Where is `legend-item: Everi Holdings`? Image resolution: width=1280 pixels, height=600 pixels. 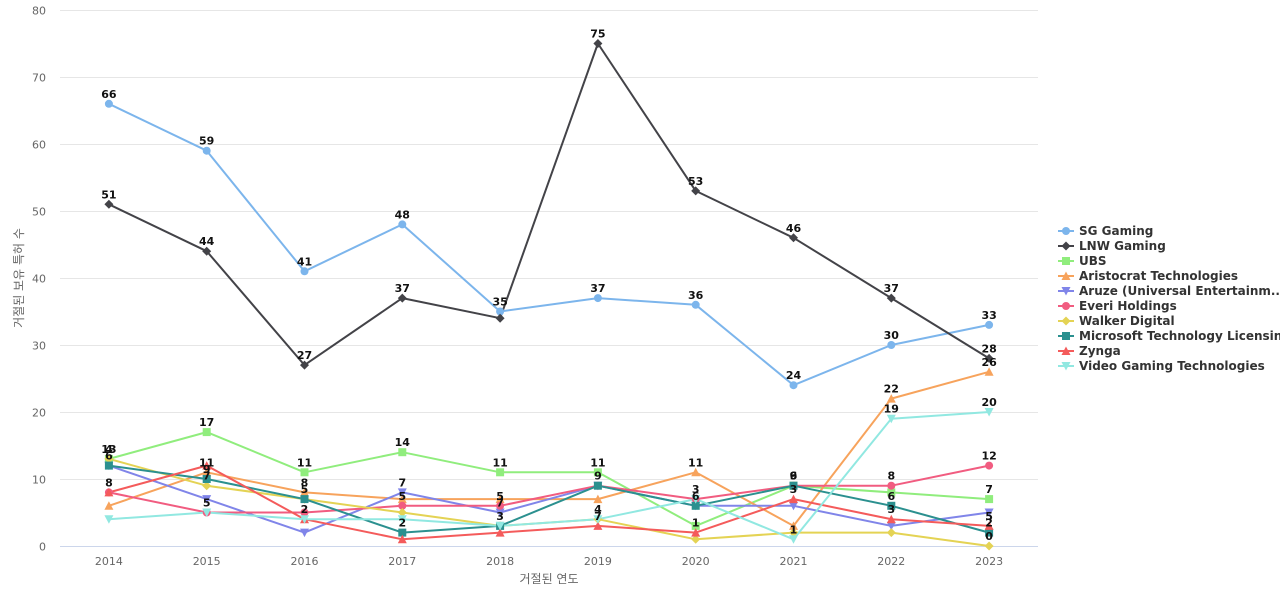
legend-item: Everi Holdings is located at coordinates (1117, 306).